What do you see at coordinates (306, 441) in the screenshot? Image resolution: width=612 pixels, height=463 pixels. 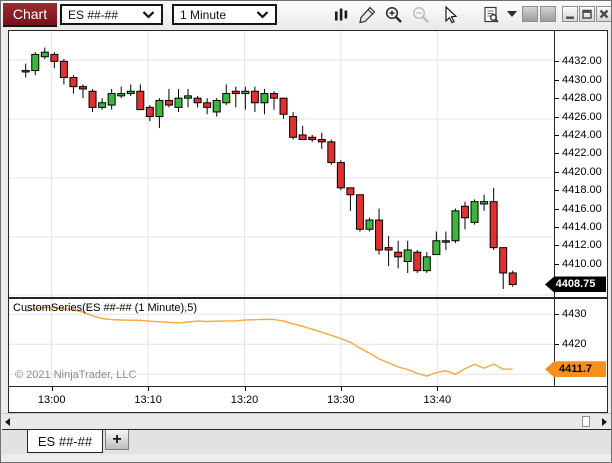 I see `bottom-tab-bar: ES ##-## +` at bounding box center [306, 441].